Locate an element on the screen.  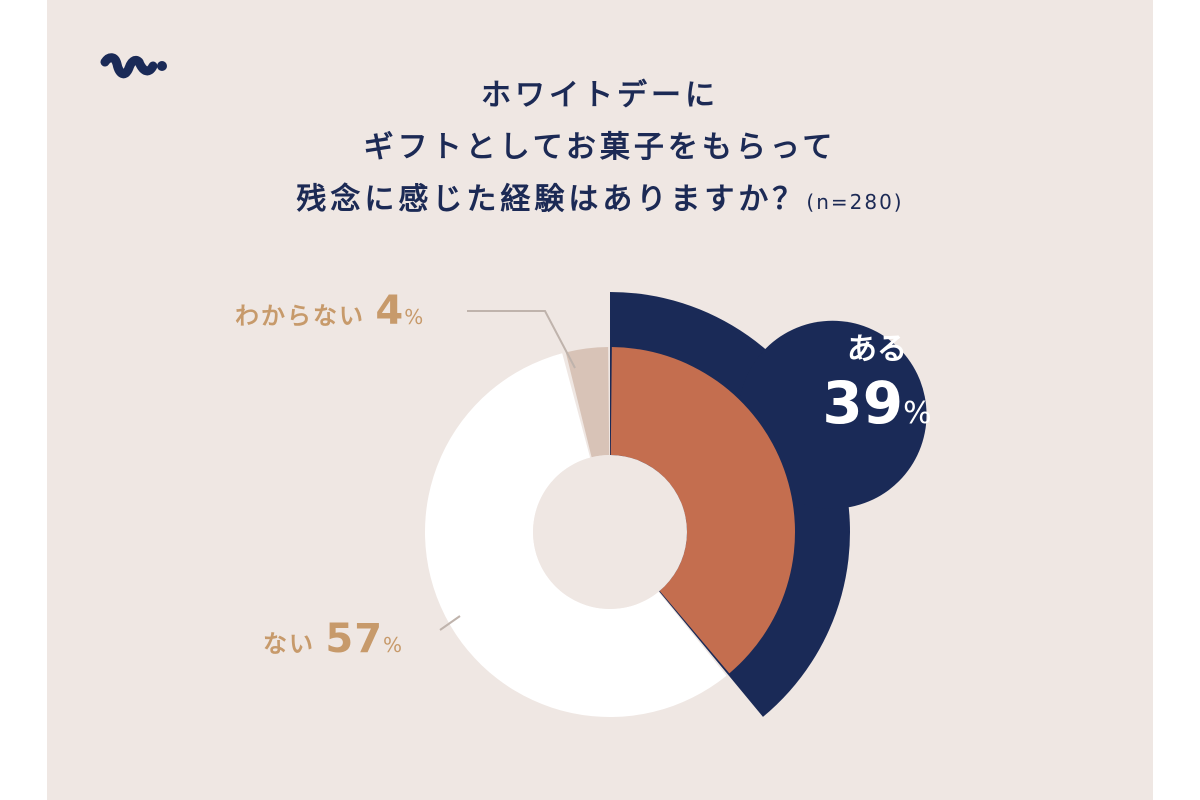
title-line-3: 残念に感じた経験はありますか？(n=280) is located at coordinates (600, 201).